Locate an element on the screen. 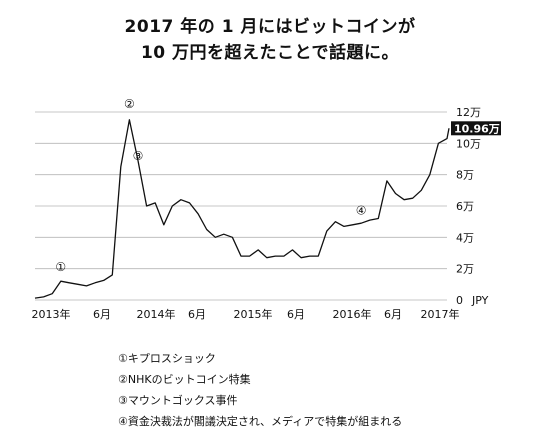 This screenshot has height=436, width=540. x-tick-4: 2015年 is located at coordinates (253, 314).